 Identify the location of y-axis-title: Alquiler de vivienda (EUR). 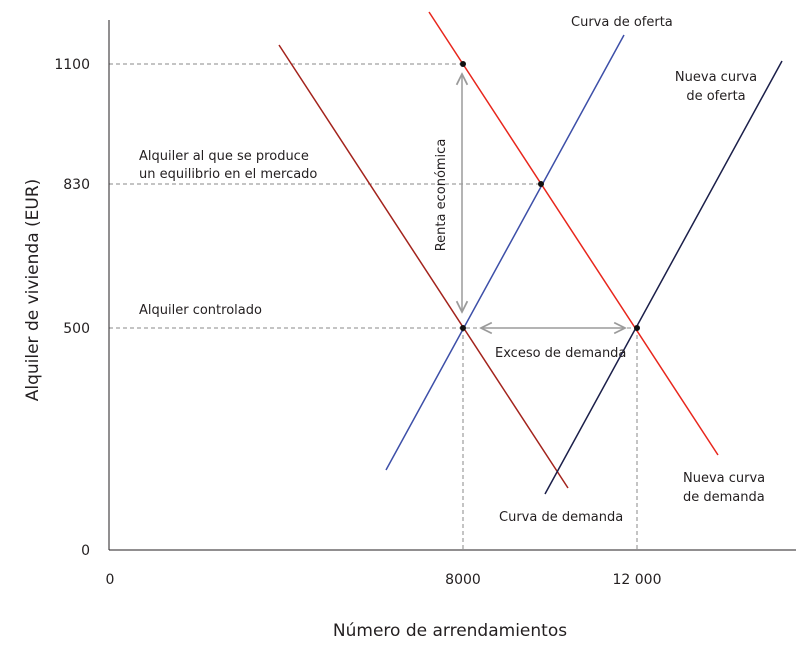
(33, 290).